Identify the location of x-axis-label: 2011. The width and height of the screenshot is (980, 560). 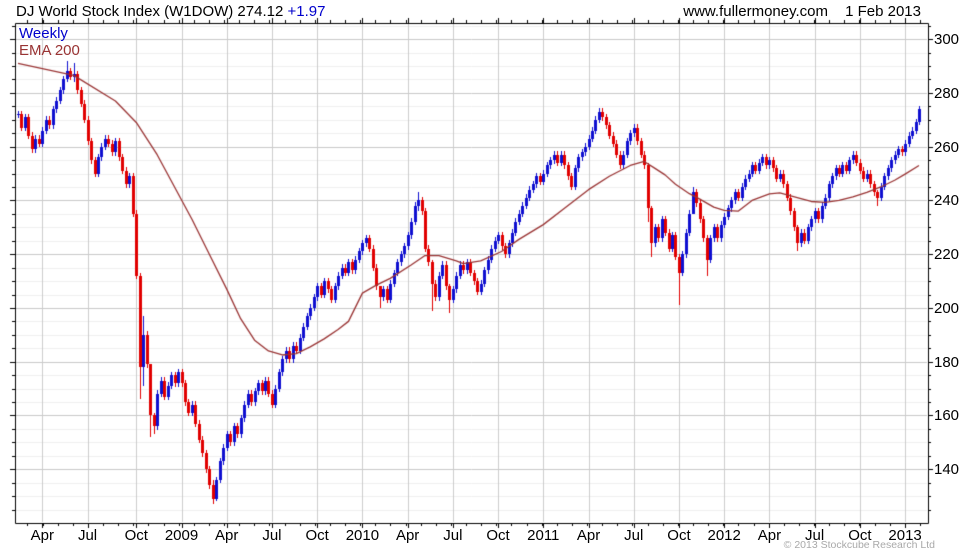
(543, 535).